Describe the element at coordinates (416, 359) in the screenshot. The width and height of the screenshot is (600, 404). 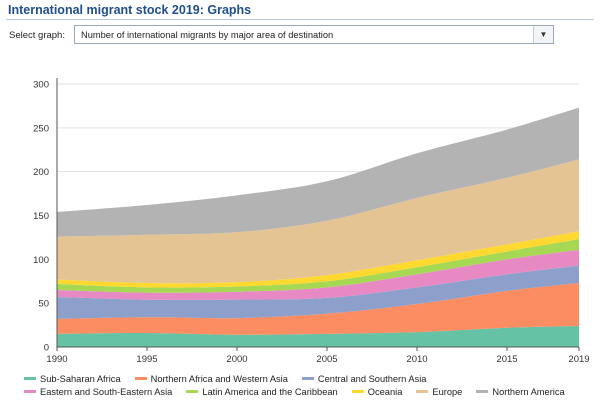
I see `x-tick-label: 2010` at that location.